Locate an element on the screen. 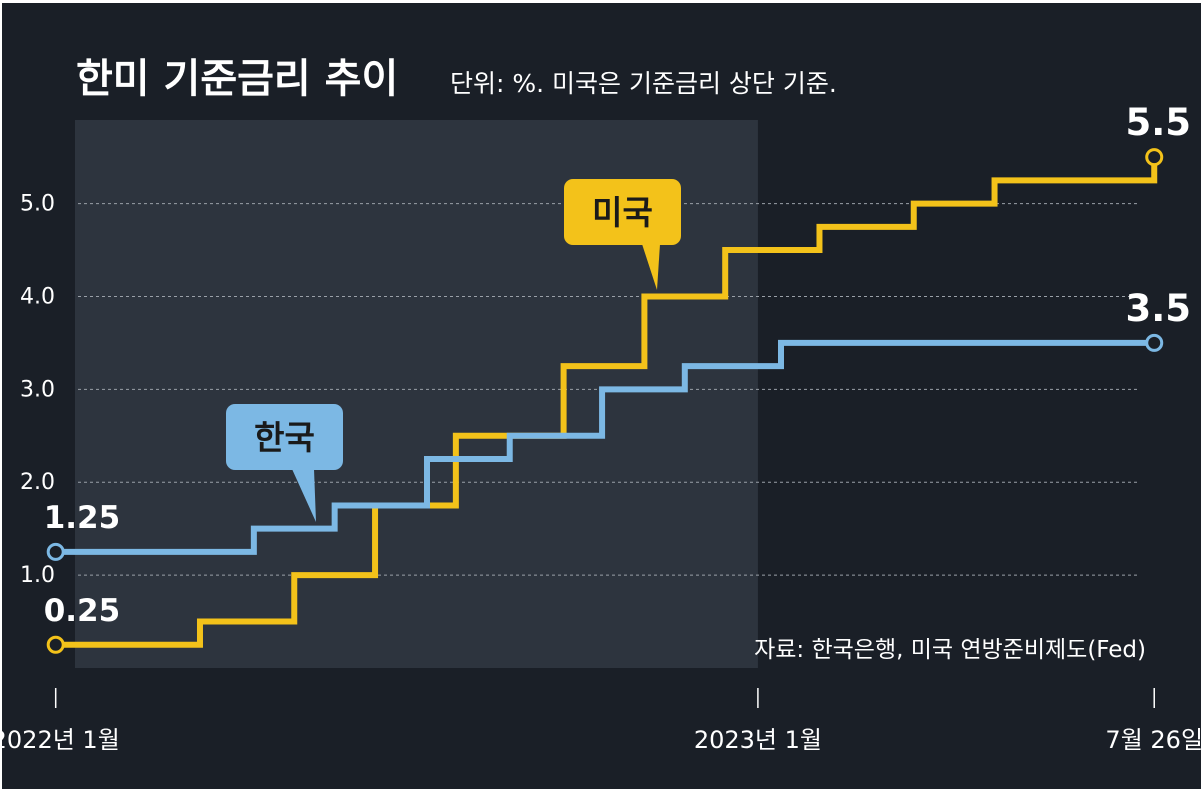  y-tick-label: 1.0 is located at coordinates (37, 575).